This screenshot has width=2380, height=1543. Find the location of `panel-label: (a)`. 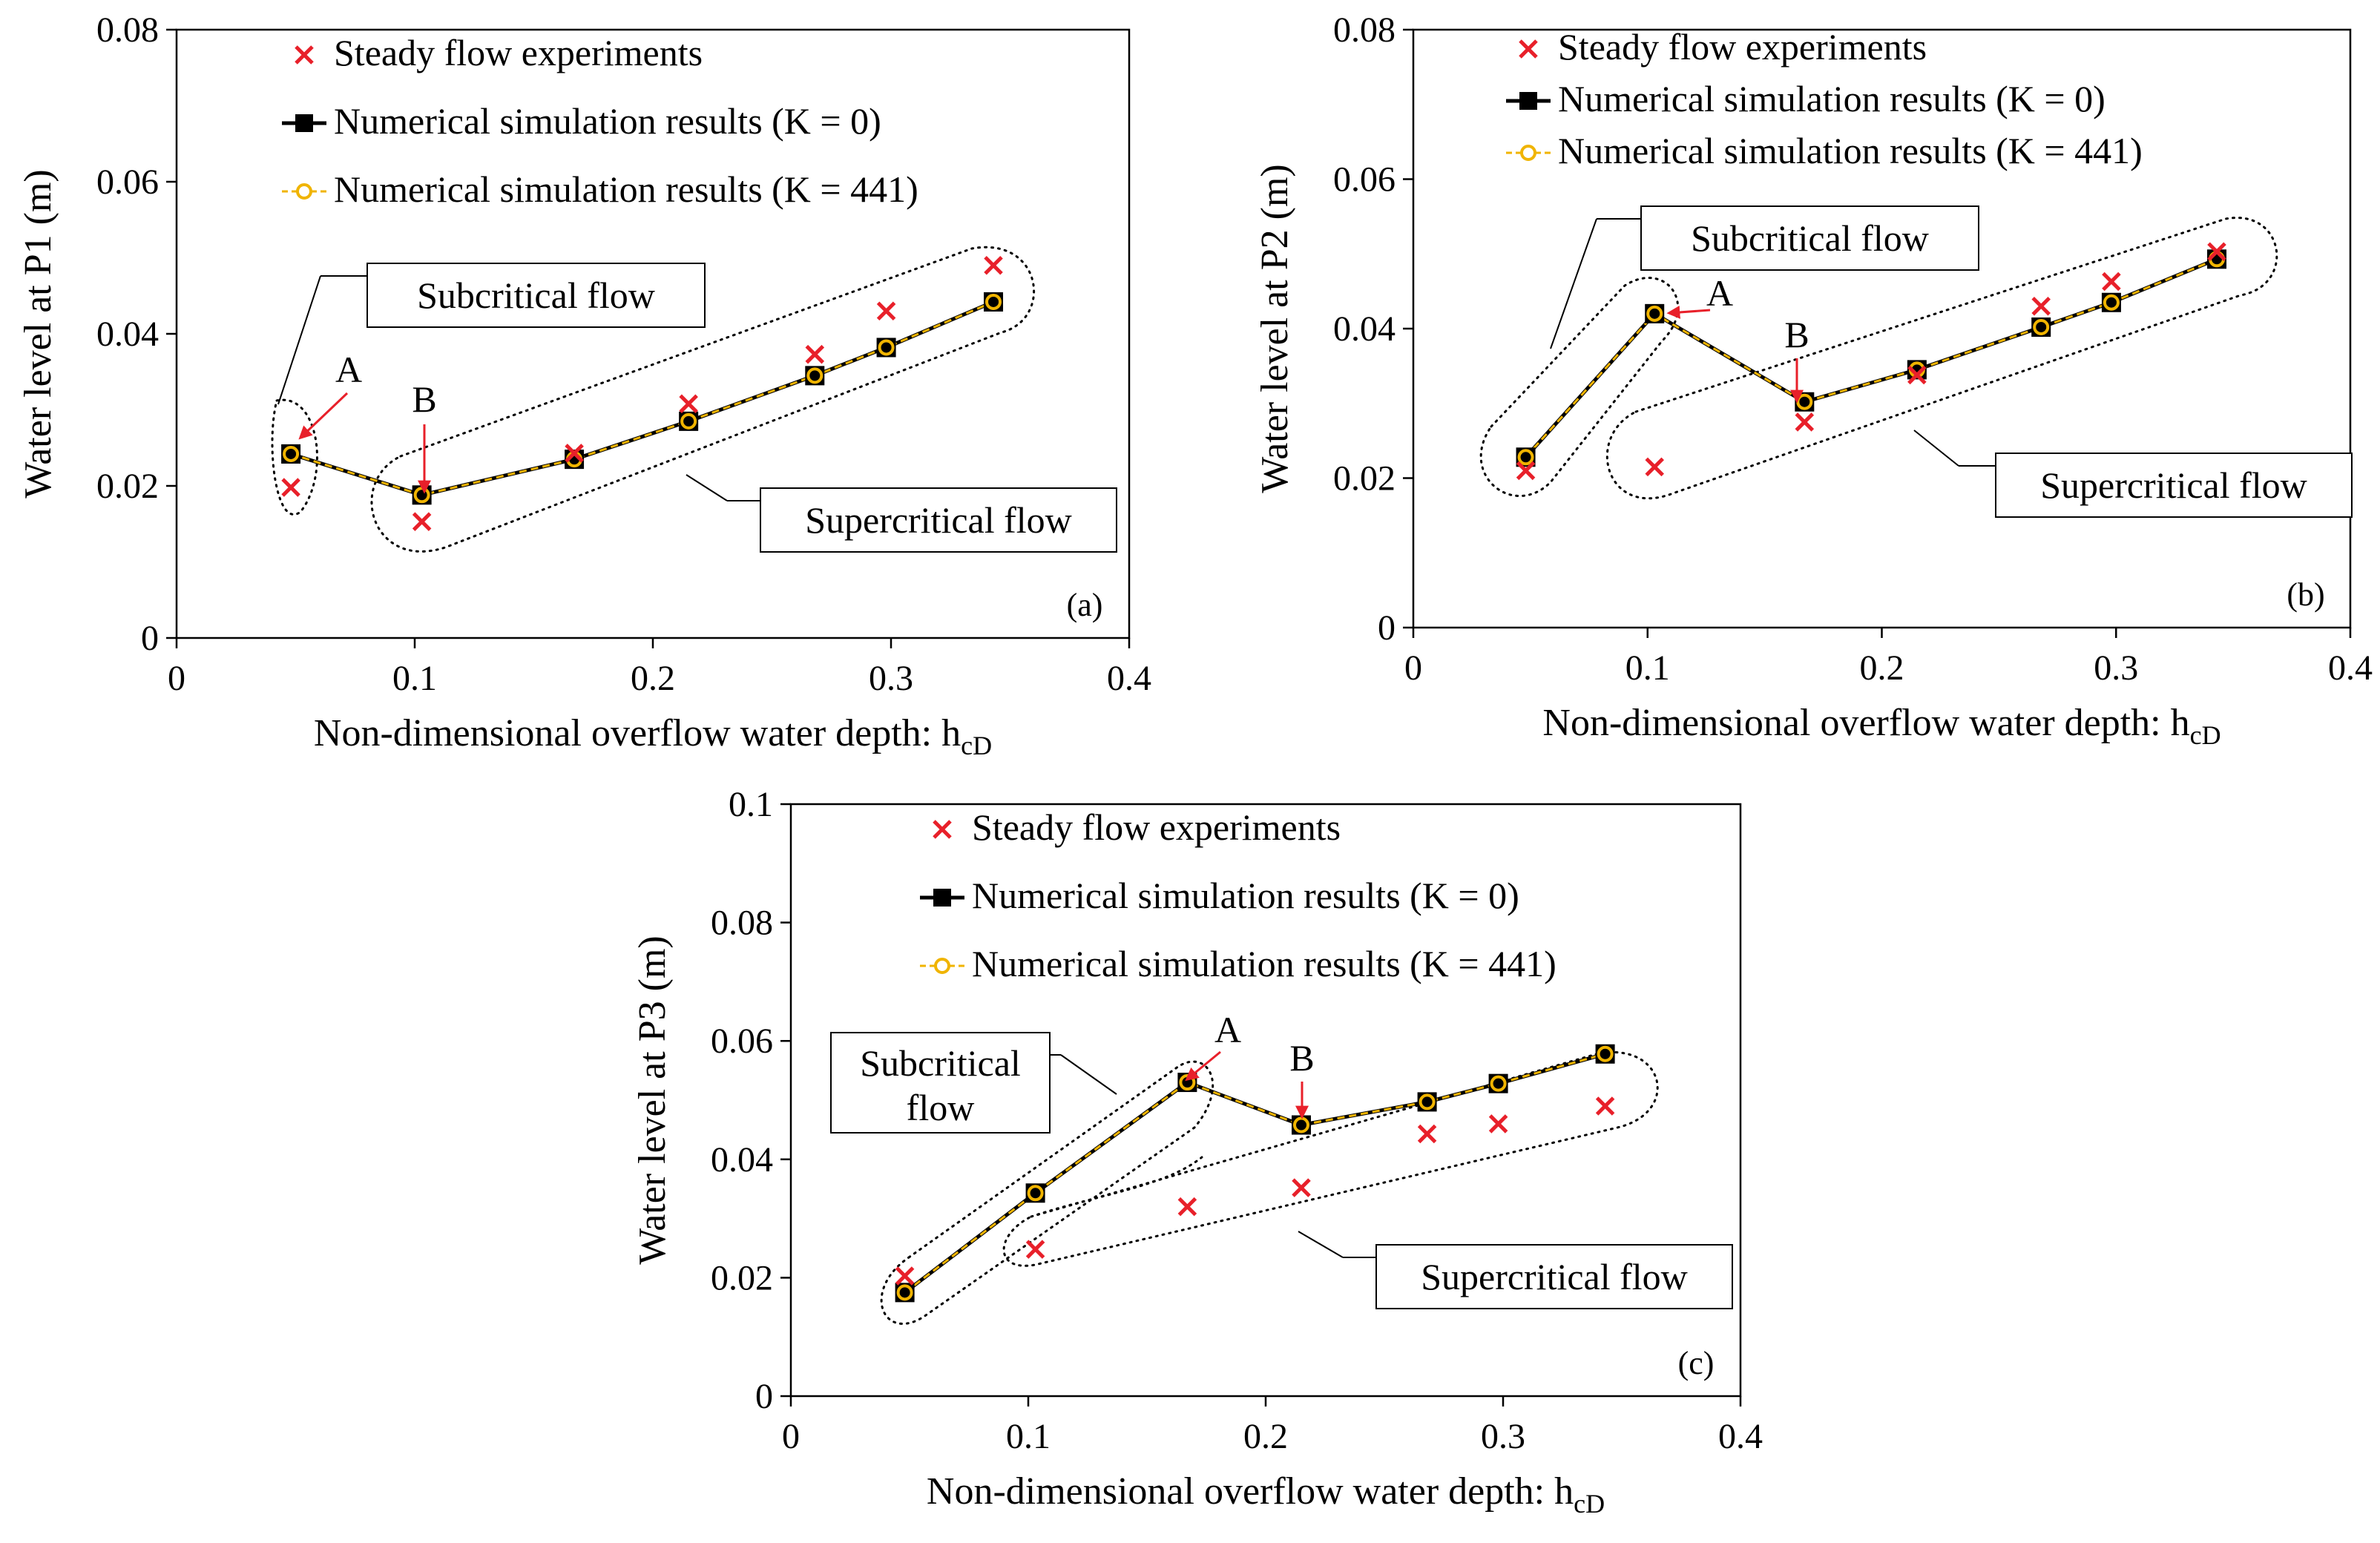

panel-label: (a) is located at coordinates (1085, 605).